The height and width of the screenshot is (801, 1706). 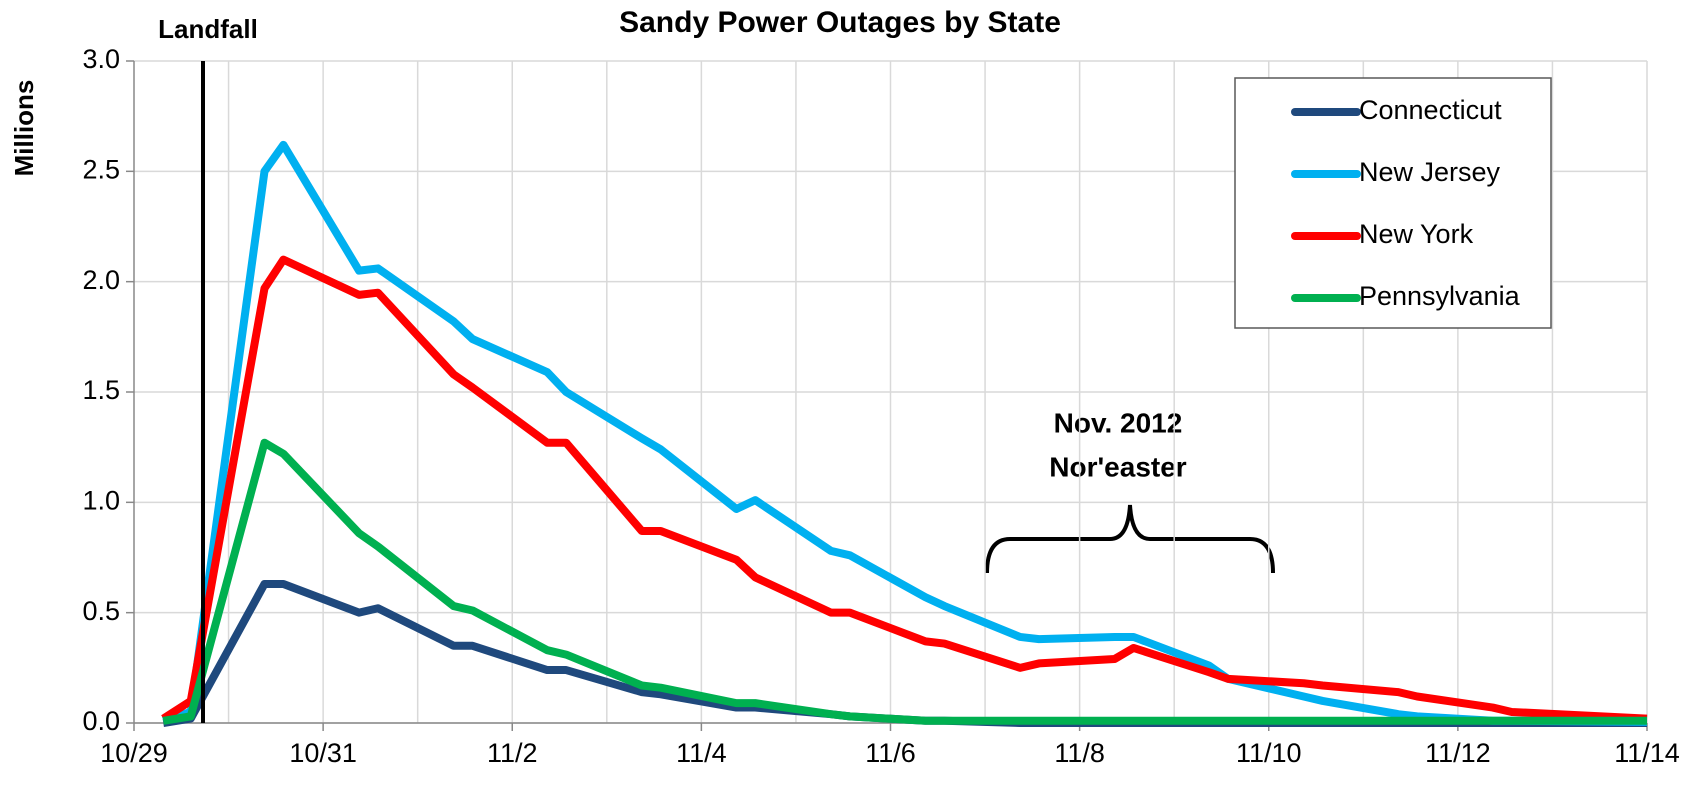 What do you see at coordinates (1416, 234) in the screenshot?
I see `legend-label: New York` at bounding box center [1416, 234].